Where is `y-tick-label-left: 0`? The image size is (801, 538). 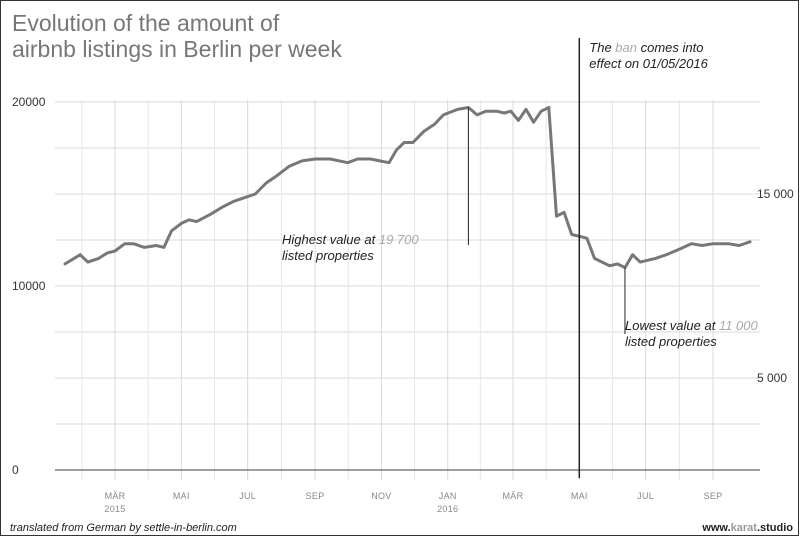 y-tick-label-left: 0 is located at coordinates (15, 470).